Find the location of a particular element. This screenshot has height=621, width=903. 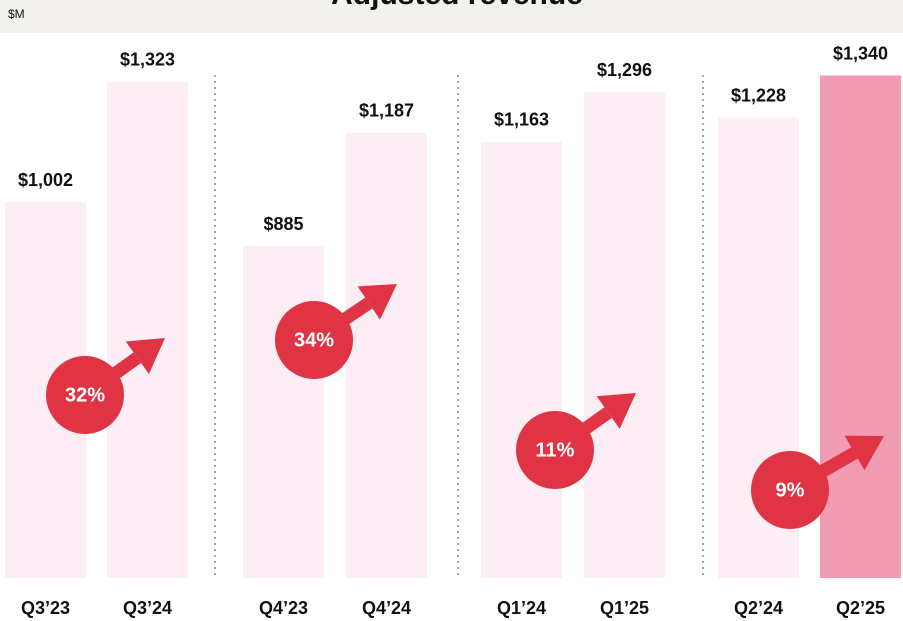

badge-label: 9% is located at coordinates (790, 490).